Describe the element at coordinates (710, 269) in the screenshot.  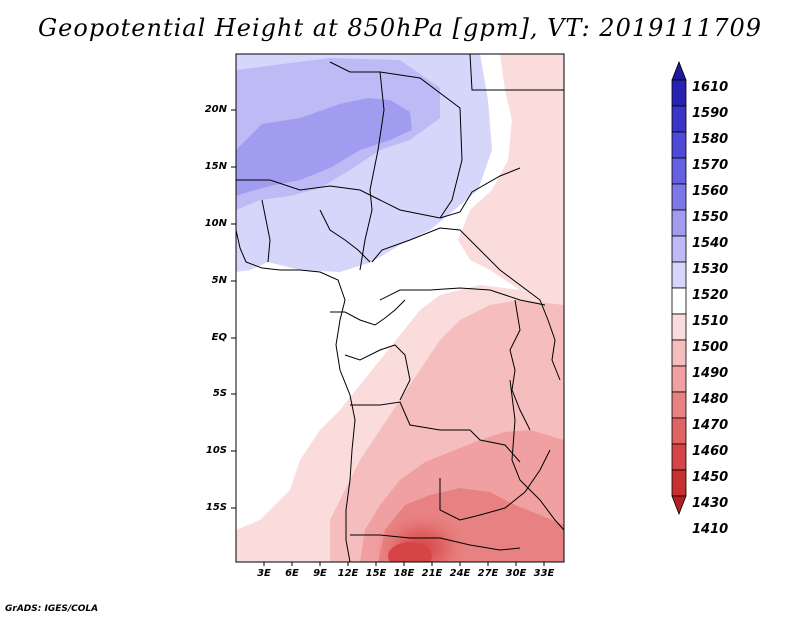
I see `colorbar-label: 1530` at that location.